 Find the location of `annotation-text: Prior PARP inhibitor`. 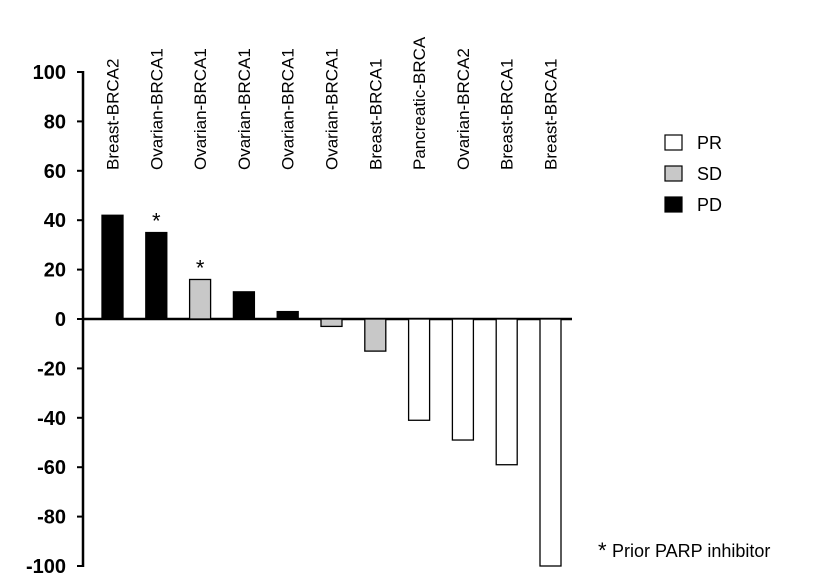

annotation-text: Prior PARP inhibitor is located at coordinates (691, 551).